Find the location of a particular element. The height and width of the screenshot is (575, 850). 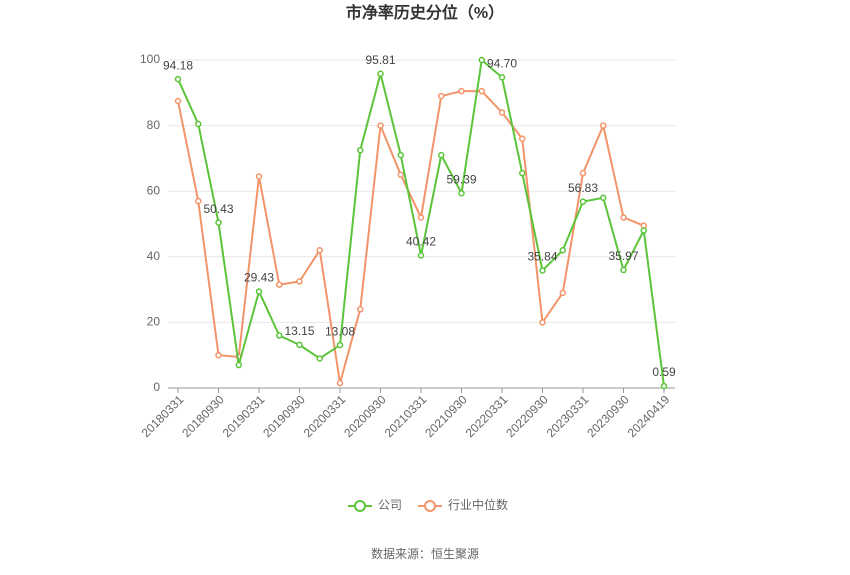

x-tick-label: 20200930 is located at coordinates (365, 416).